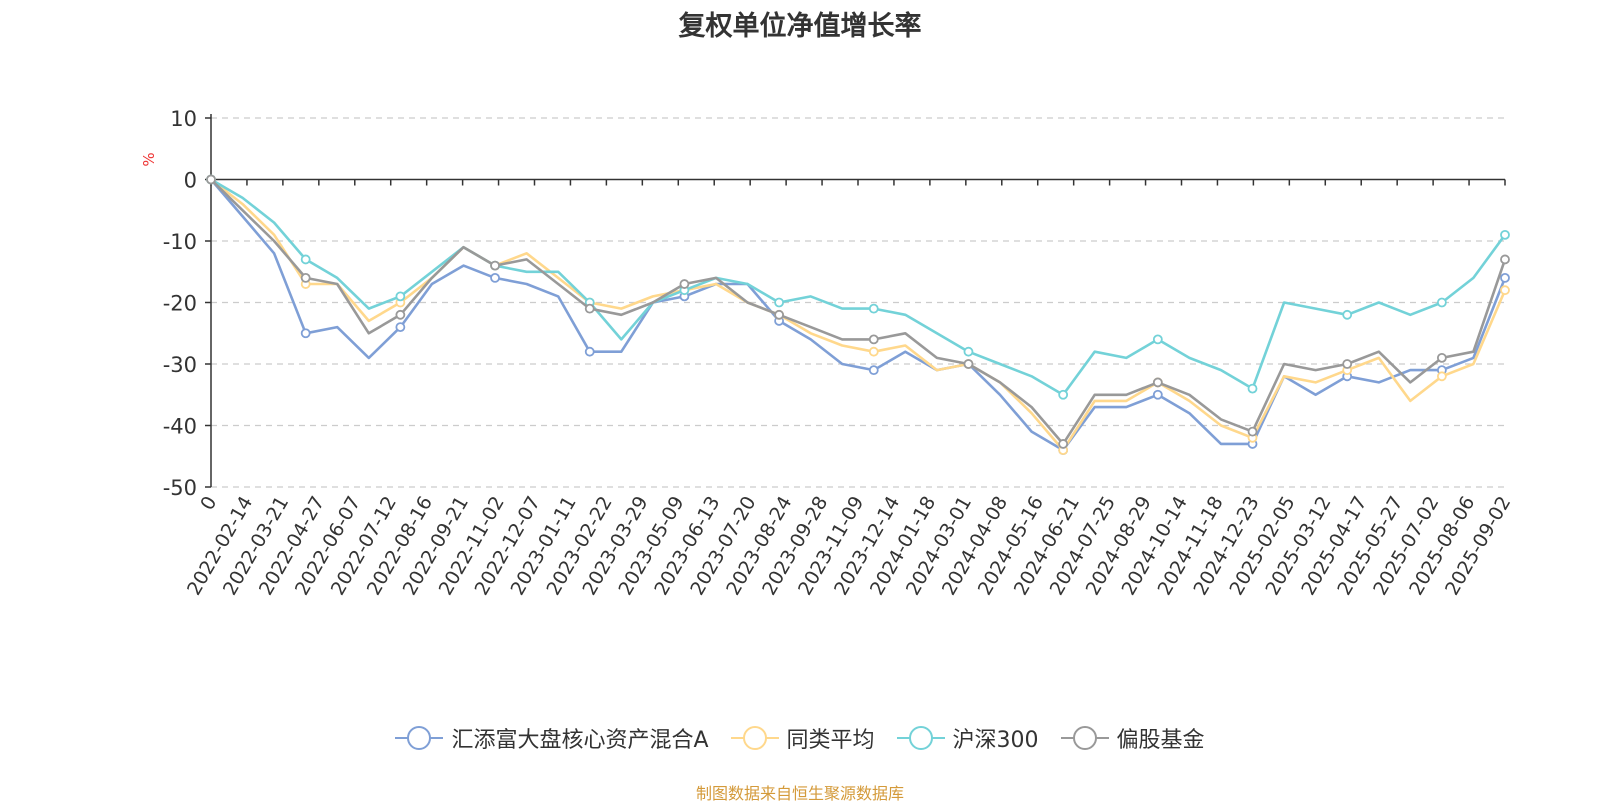  What do you see at coordinates (1160, 740) in the screenshot?
I see `legend-label: 偏股基金` at bounding box center [1160, 740].